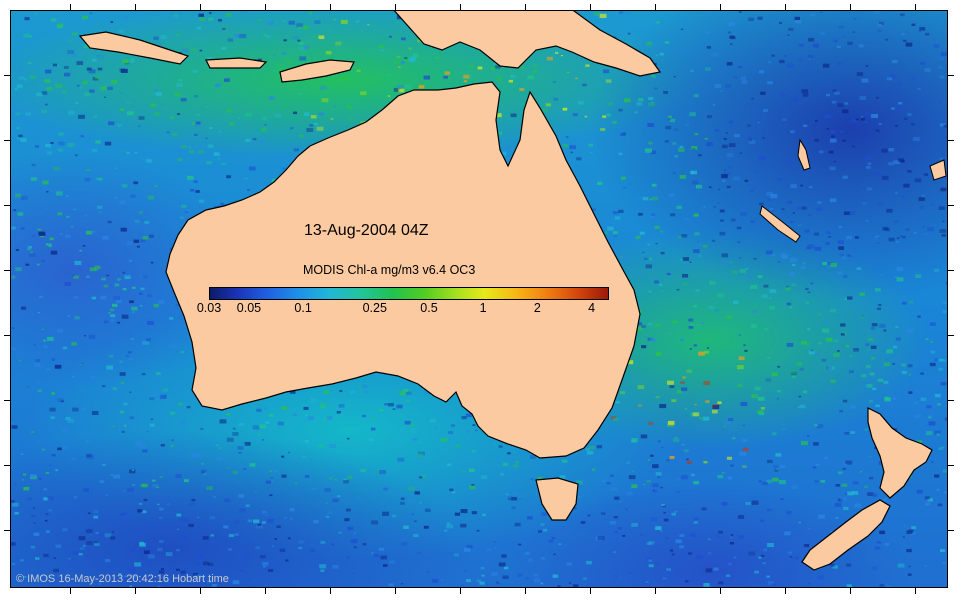  Describe the element at coordinates (429, 308) in the screenshot. I see `colorbar-tick-label: 0.5` at that location.